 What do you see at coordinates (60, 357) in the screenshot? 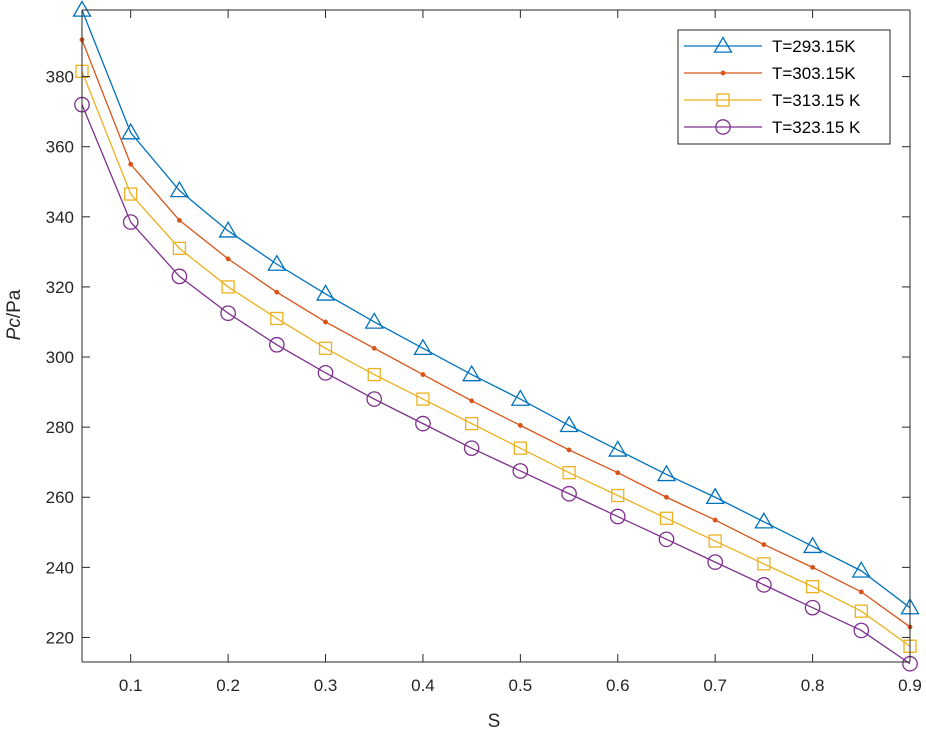
I see `y-tick-label: 300` at bounding box center [60, 357].